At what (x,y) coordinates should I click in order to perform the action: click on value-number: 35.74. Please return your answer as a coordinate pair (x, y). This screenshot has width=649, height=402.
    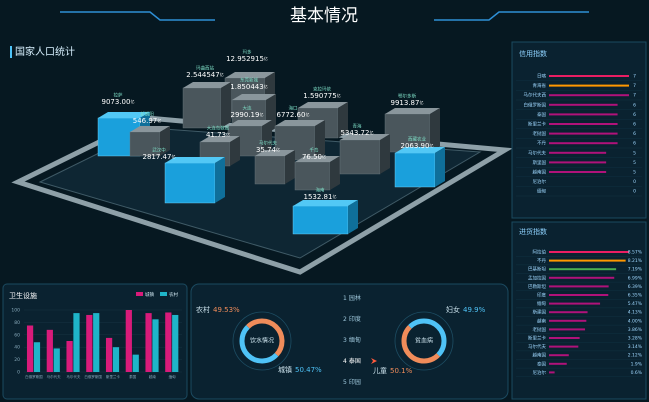
    Looking at the image, I should click on (266, 150).